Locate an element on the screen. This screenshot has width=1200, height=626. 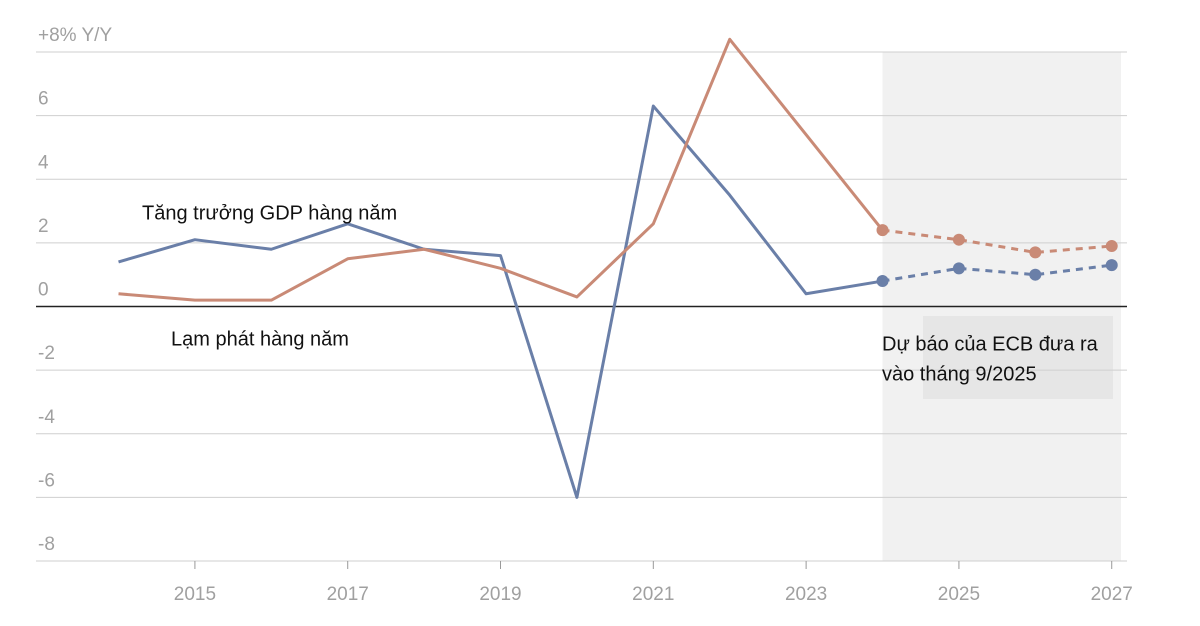
forecast-annotation: vào tháng 9/2025 is located at coordinates (959, 374).